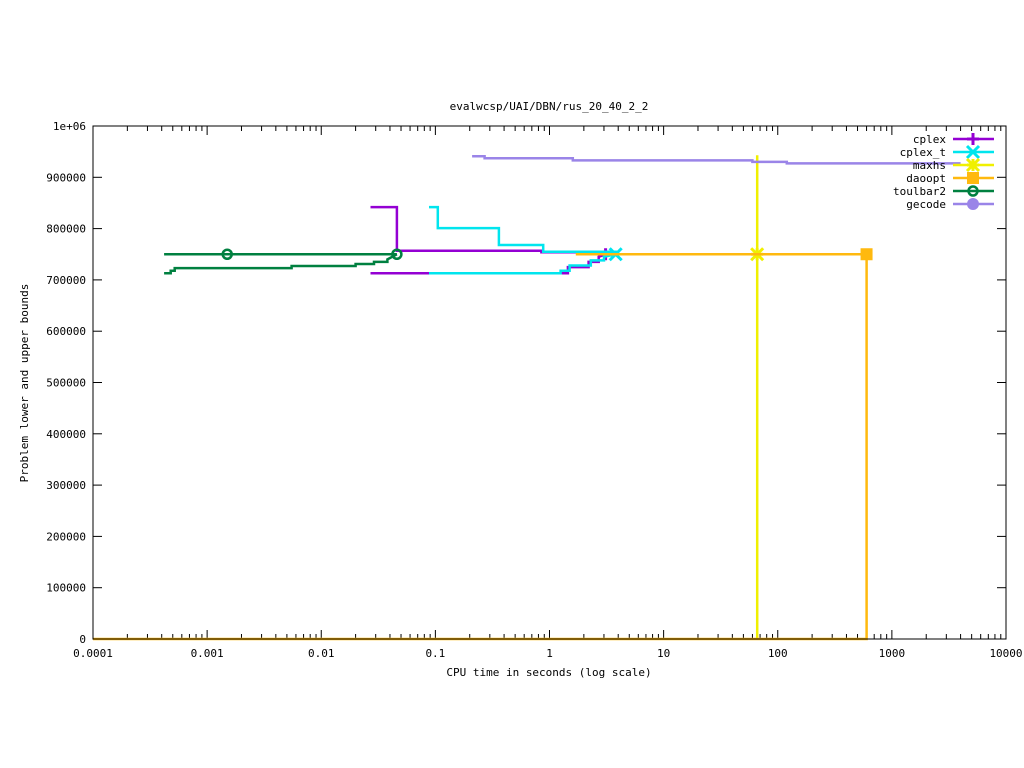 The height and width of the screenshot is (768, 1024). What do you see at coordinates (778, 653) in the screenshot?
I see `x-tick-label: 100` at bounding box center [778, 653].